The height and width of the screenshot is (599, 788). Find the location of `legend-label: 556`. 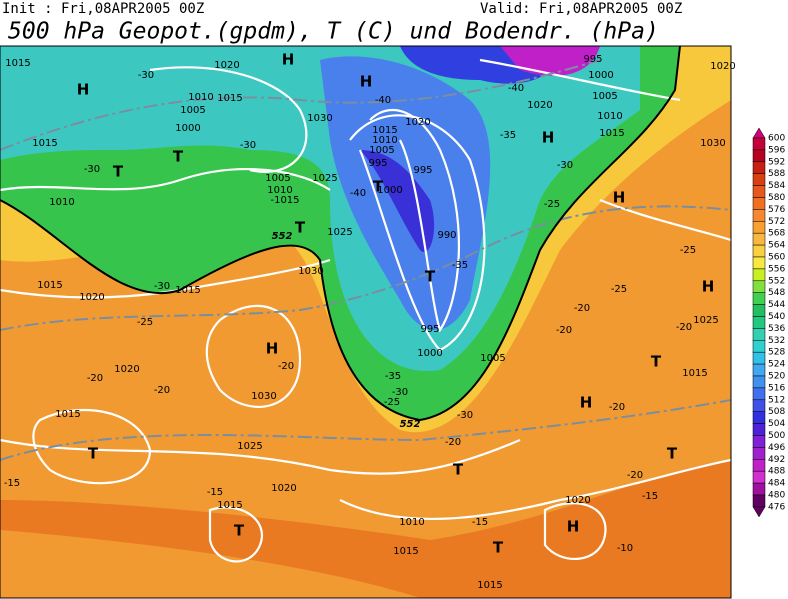

legend-label: 556 is located at coordinates (776, 269).